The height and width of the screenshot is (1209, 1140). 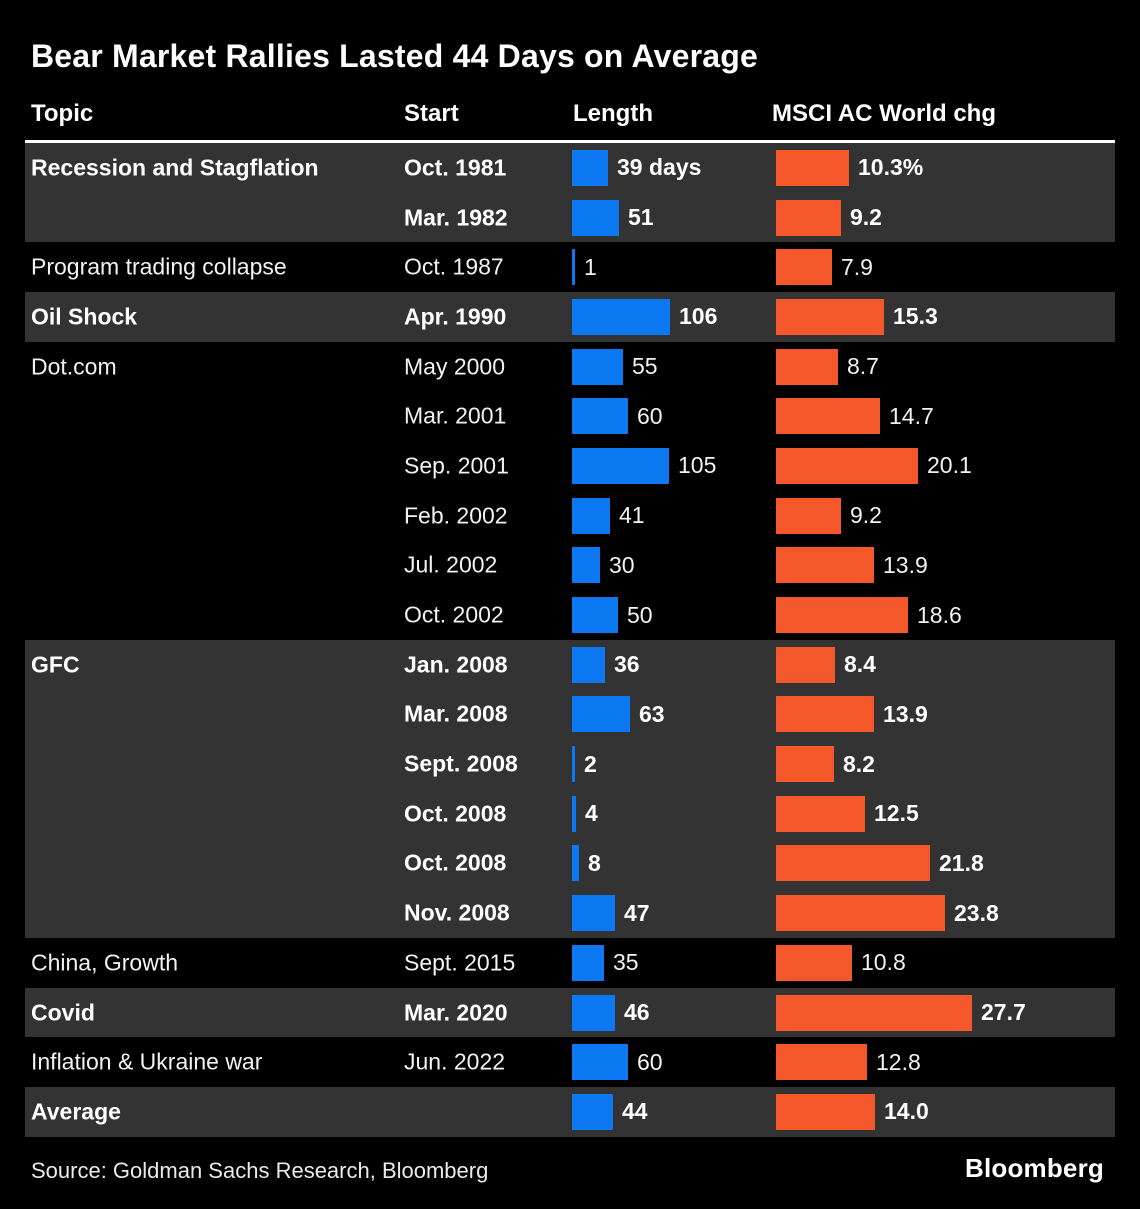 I want to click on length-cell: 36, so click(x=606, y=664).